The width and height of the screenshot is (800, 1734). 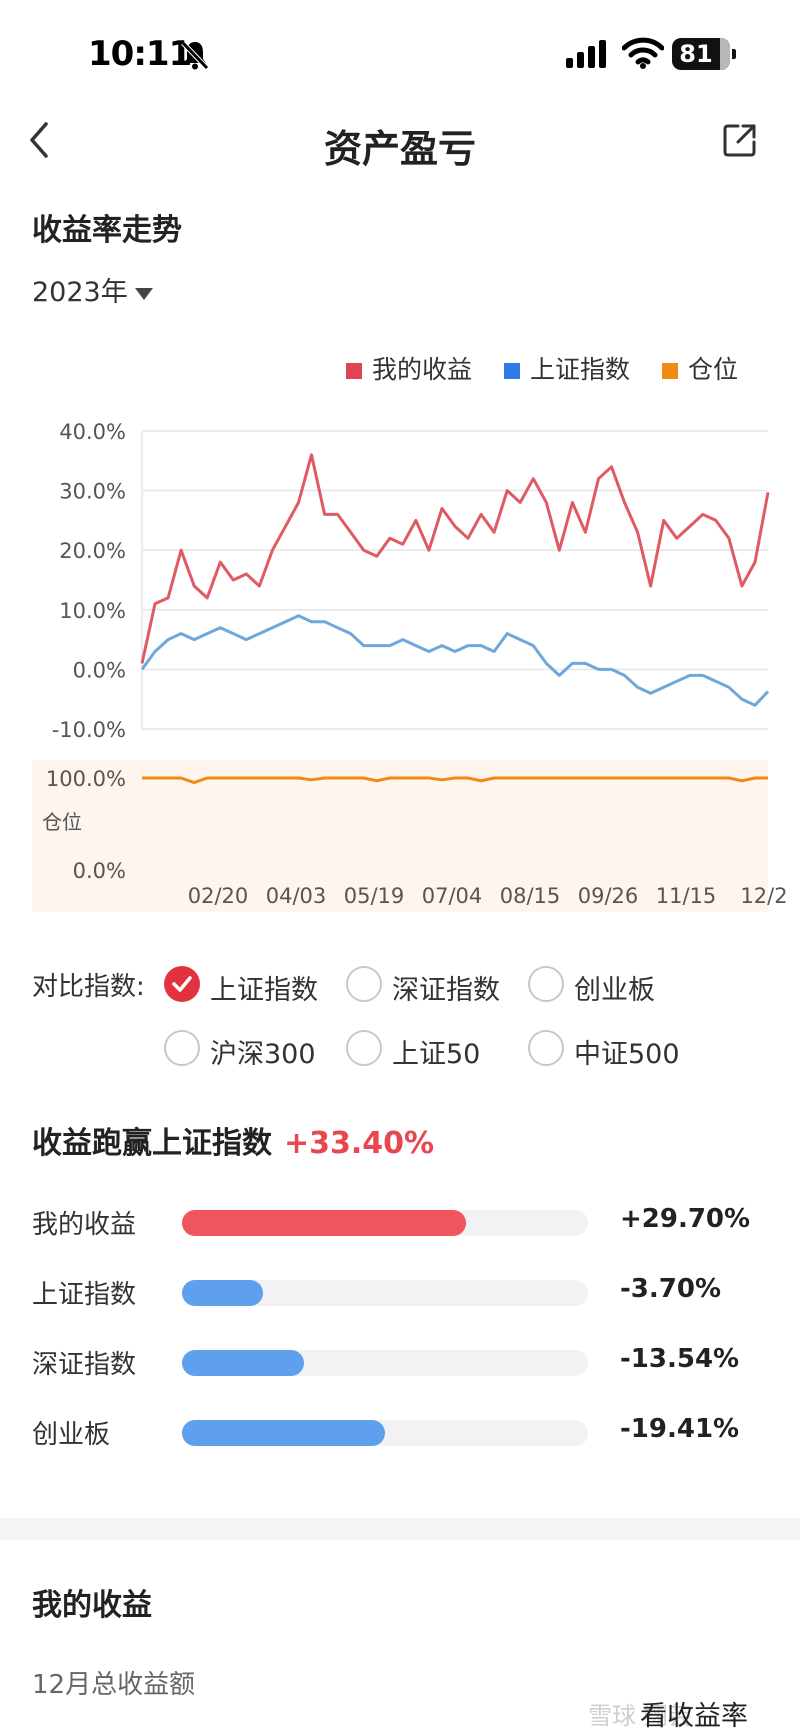 What do you see at coordinates (92, 611) in the screenshot?
I see `y-tick-label: 10.0%` at bounding box center [92, 611].